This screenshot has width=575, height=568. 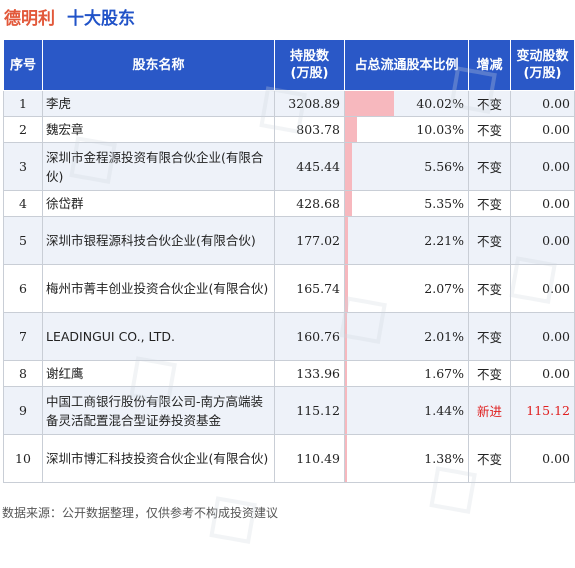 I want to click on table-row: 2 魏宏章 803.78 10.03% 不变 0.00, so click(x=289, y=129).